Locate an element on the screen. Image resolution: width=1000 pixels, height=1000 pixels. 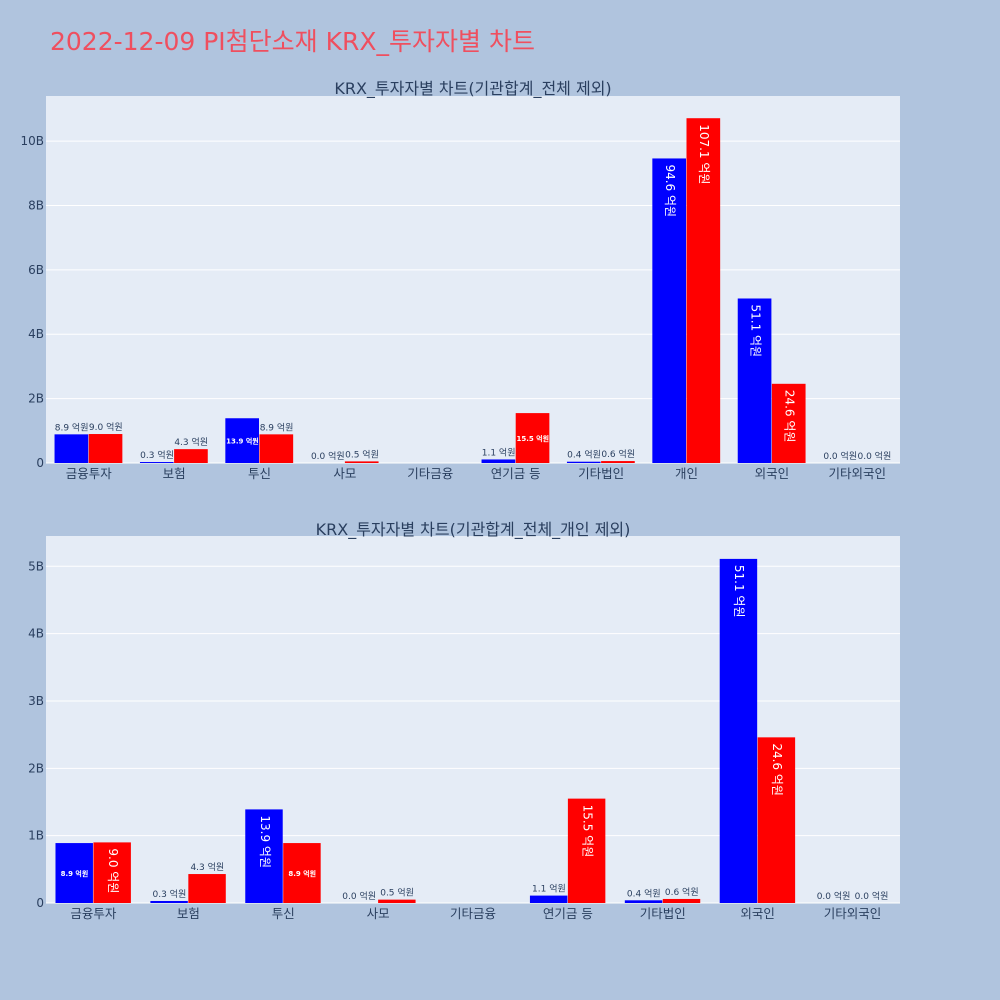
chart-title: KRX_투자자별 차트(기관합계_전체 제외) is located at coordinates (472, 89).